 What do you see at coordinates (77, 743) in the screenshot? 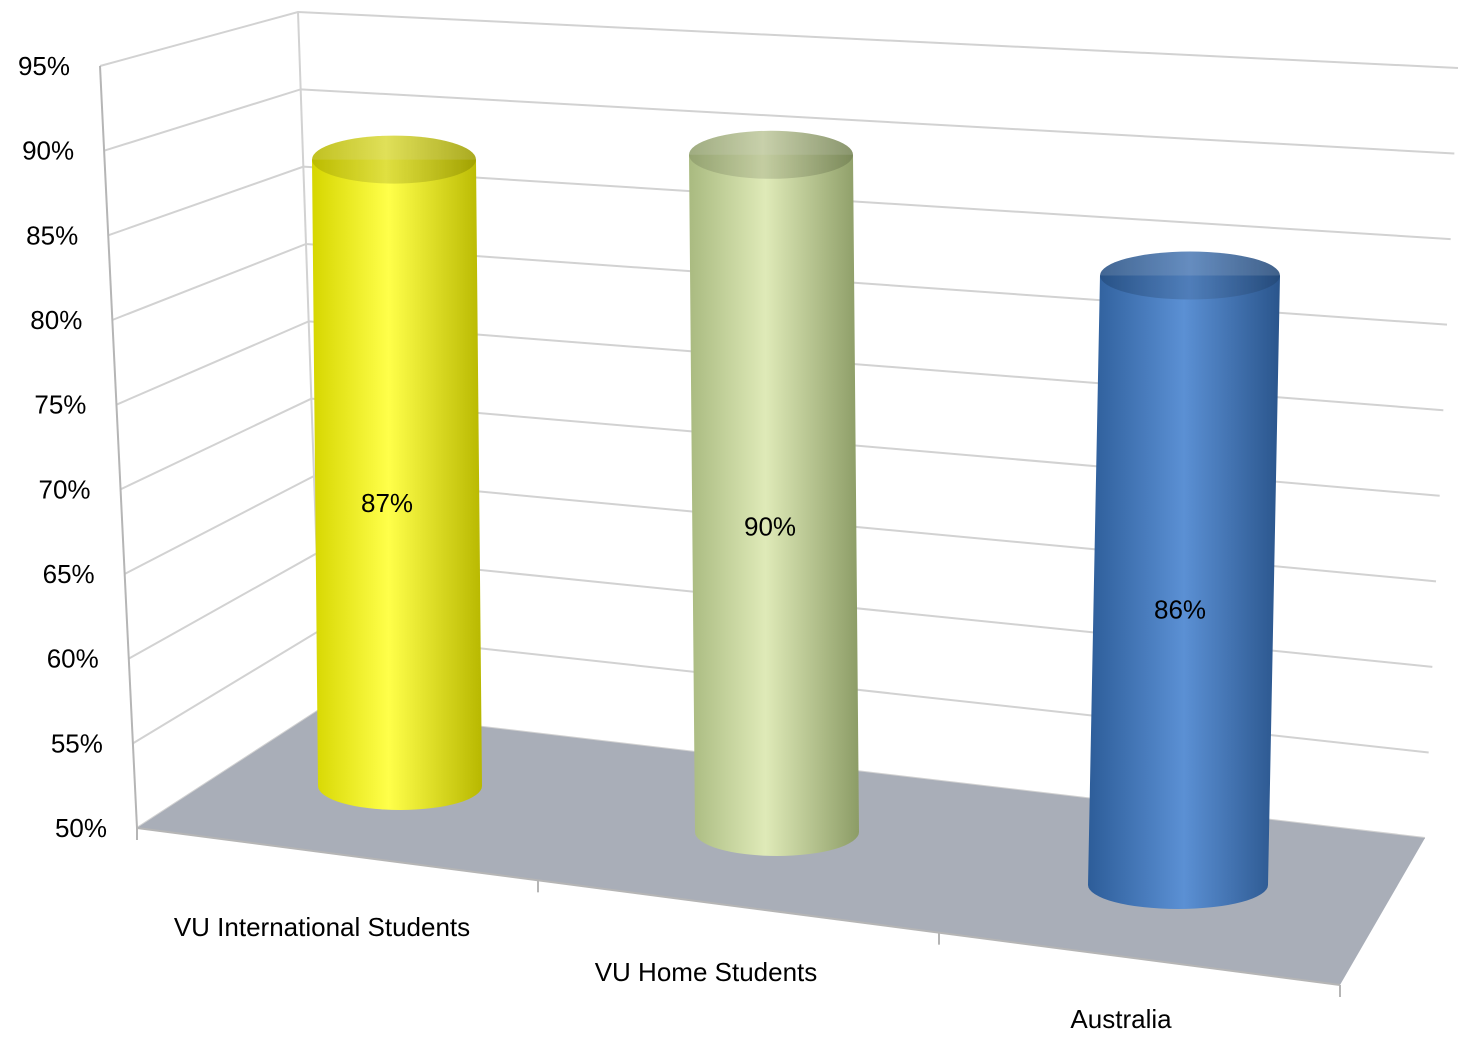
I see `y-tick-label: 55%` at bounding box center [77, 743].